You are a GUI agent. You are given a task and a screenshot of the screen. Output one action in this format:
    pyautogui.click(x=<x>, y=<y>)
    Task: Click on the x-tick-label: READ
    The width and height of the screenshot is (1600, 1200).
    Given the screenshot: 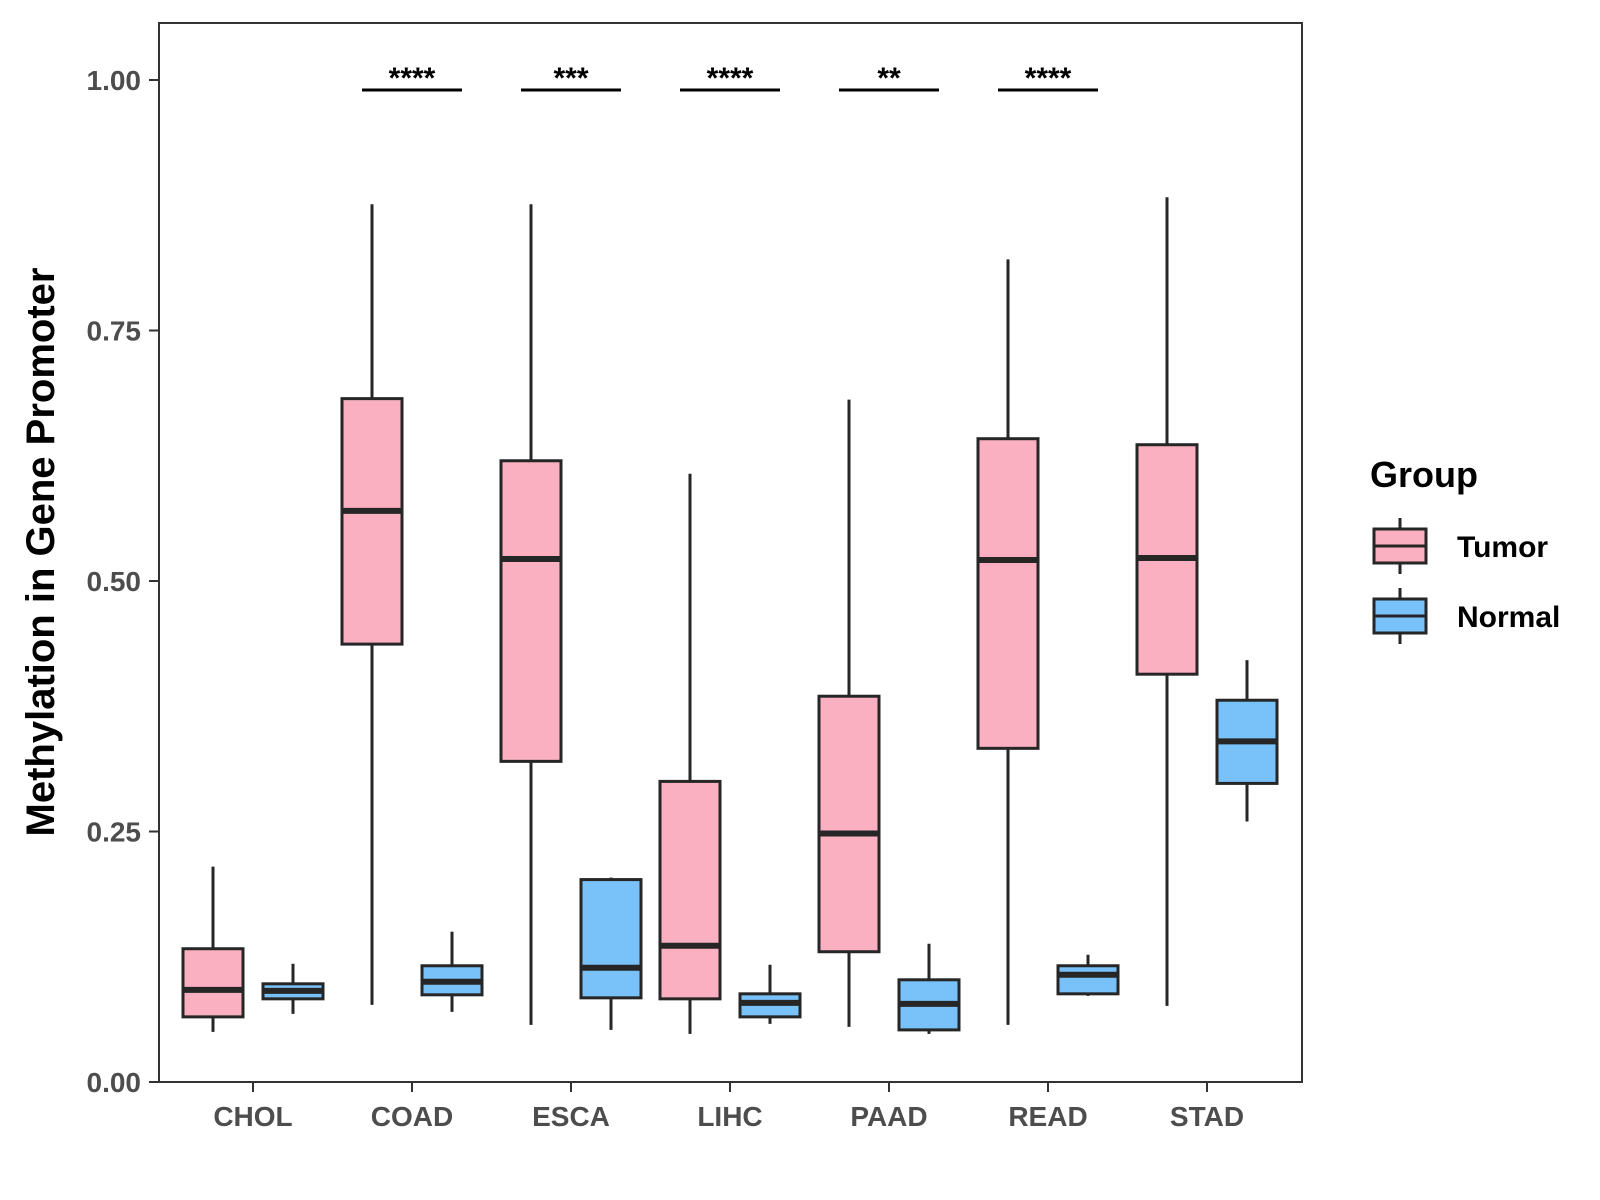 What is the action you would take?
    pyautogui.click(x=1047, y=1116)
    